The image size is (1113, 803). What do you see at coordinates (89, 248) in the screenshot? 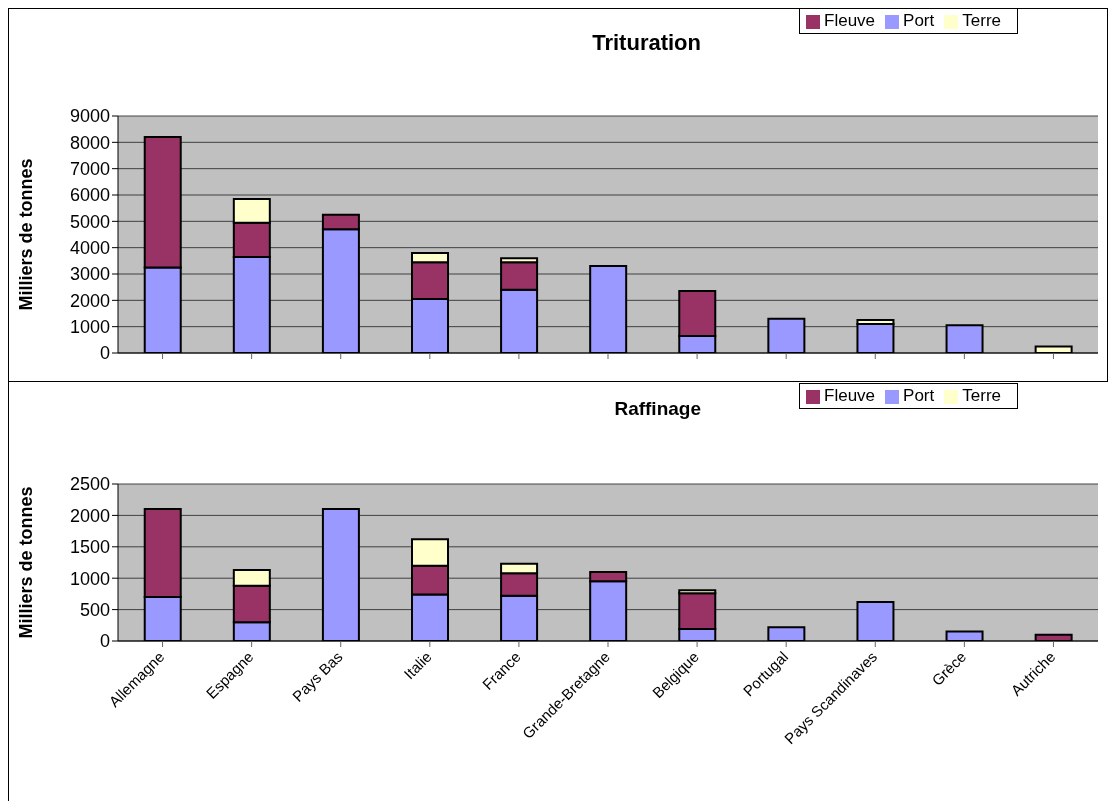
I see `y-tick-label: 4000` at bounding box center [89, 248].